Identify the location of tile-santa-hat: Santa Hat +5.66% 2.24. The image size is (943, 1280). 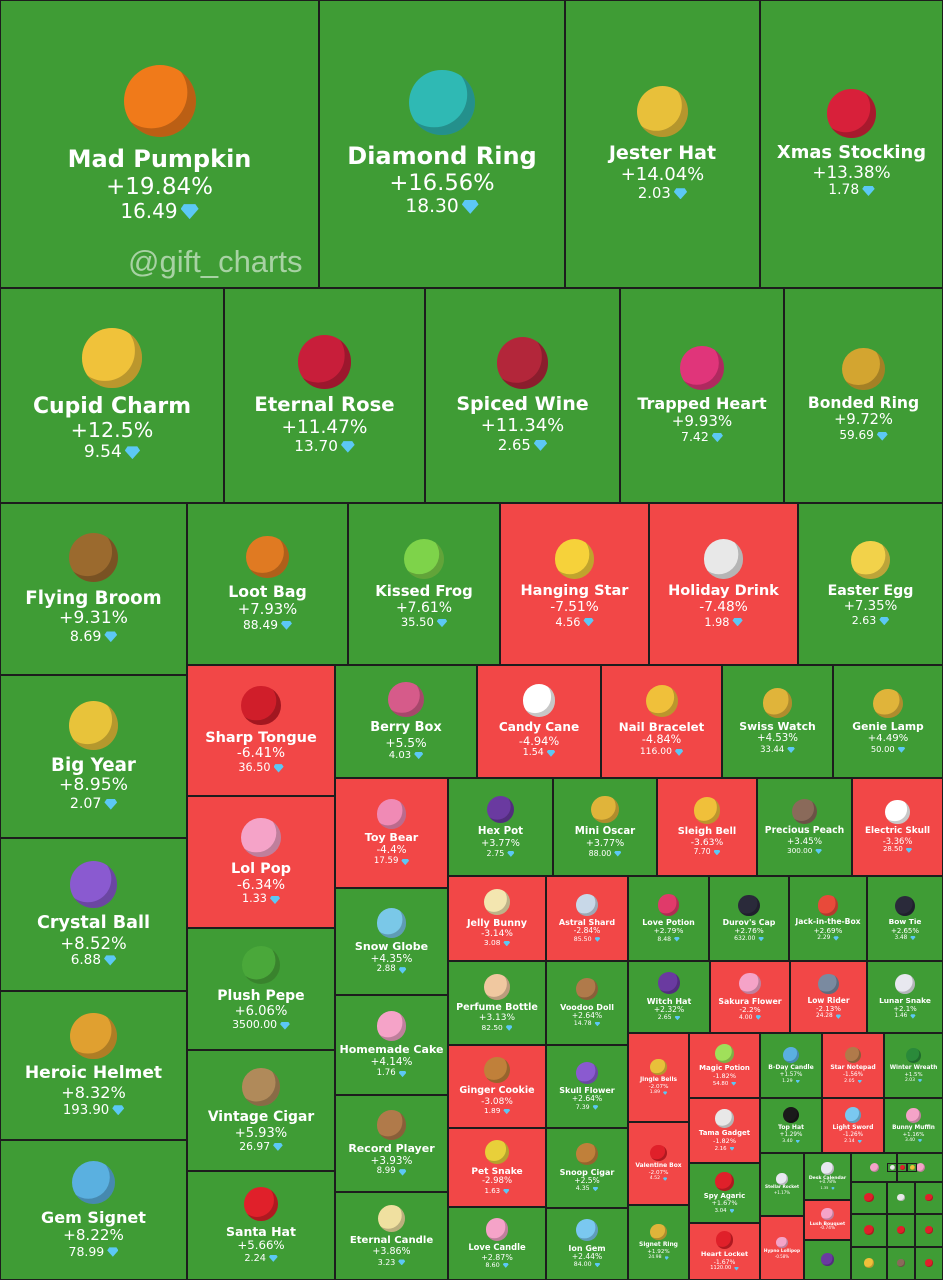
(261, 1225).